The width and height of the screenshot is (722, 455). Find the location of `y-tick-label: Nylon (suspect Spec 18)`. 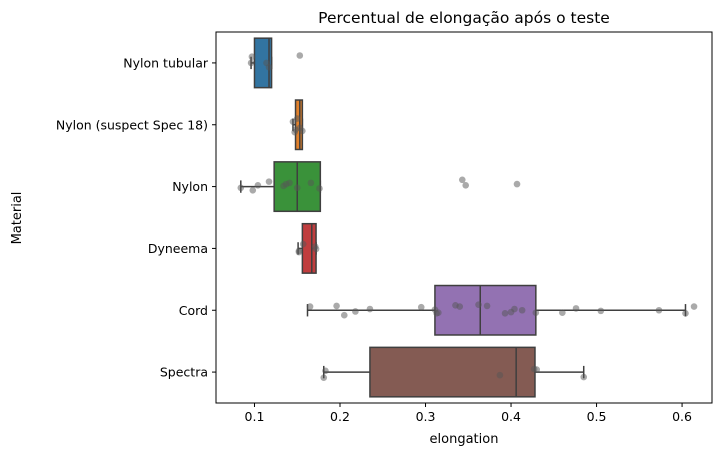

y-tick-label: Nylon (suspect Spec 18) is located at coordinates (132, 124).